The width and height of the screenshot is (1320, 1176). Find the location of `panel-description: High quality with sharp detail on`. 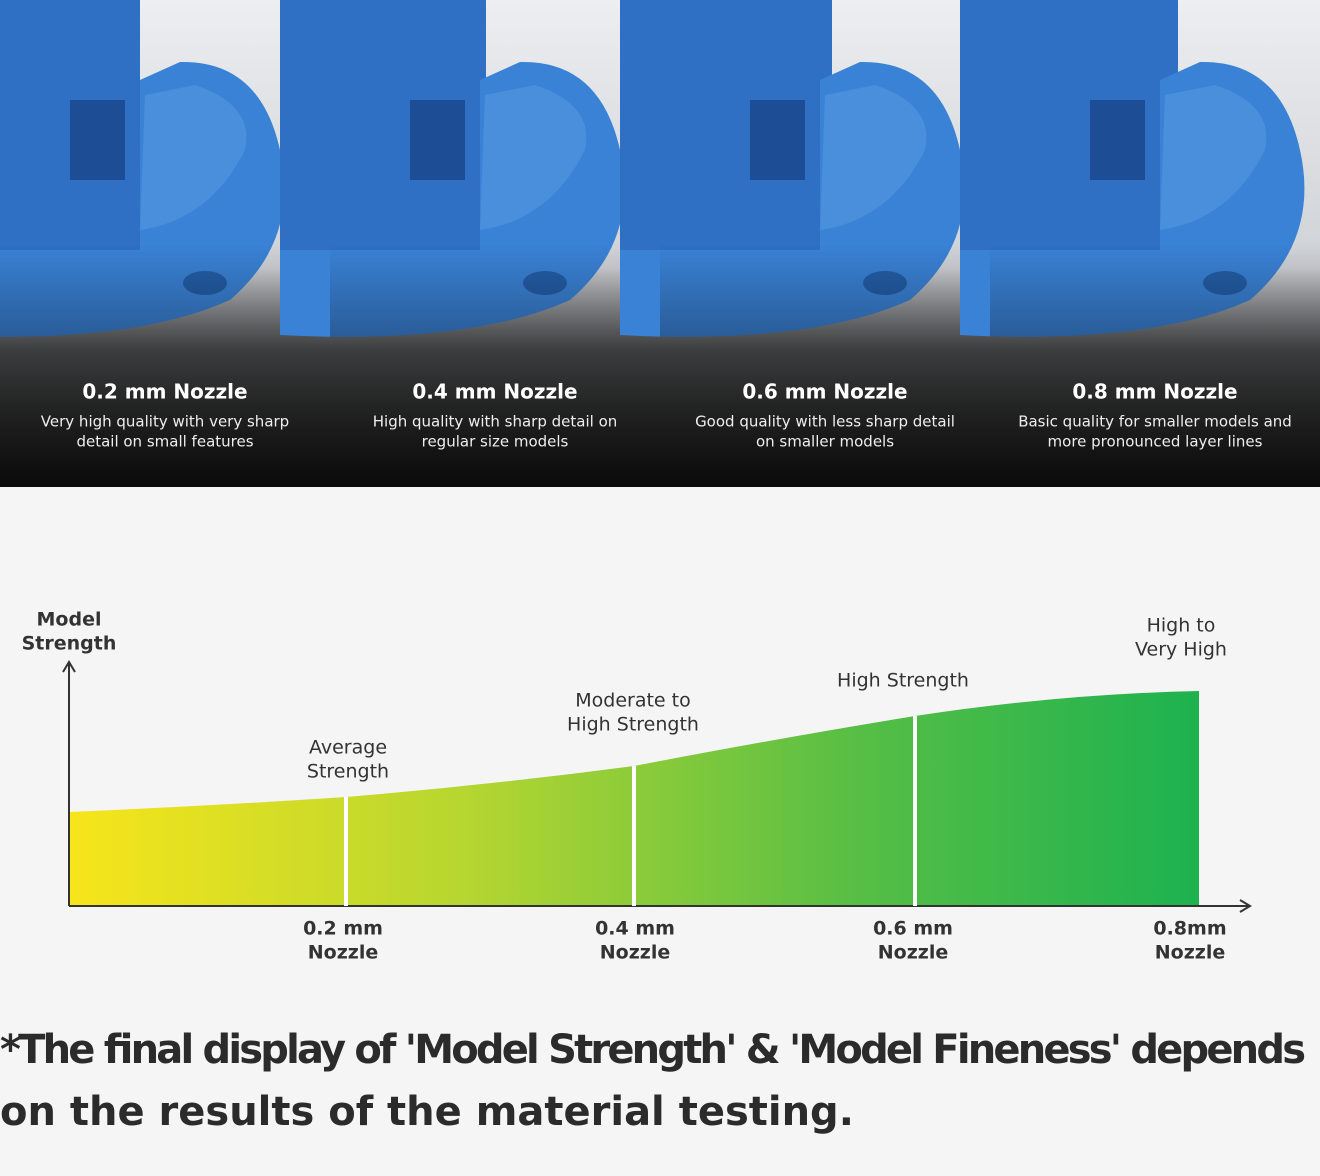

panel-description: High quality with sharp detail on is located at coordinates (495, 422).